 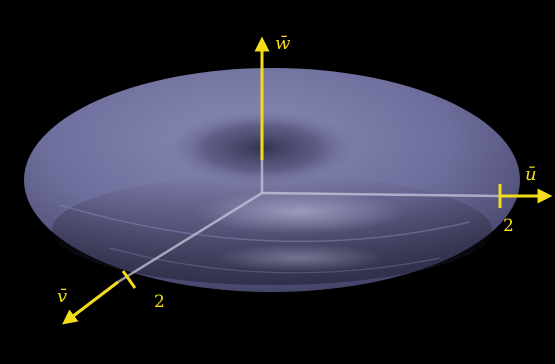 I want to click on v-axis-arrow, so click(x=90, y=302).